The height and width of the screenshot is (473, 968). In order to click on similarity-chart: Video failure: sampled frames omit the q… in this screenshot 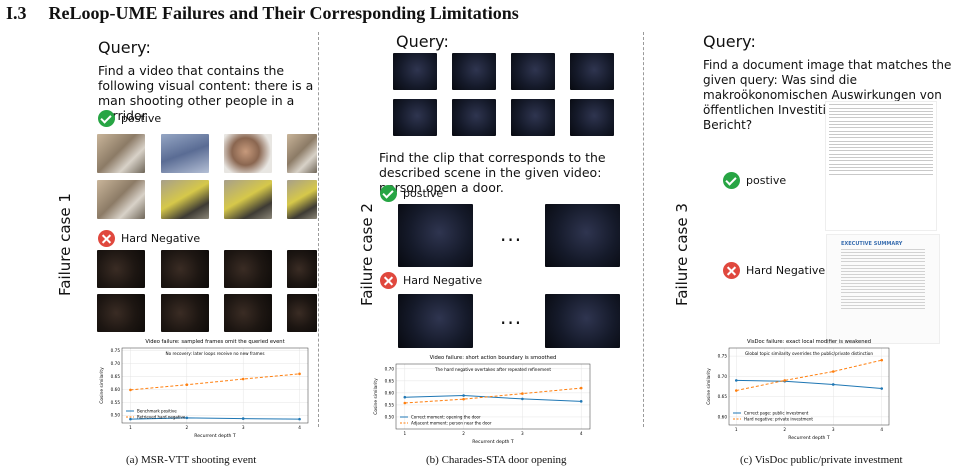, I will do `click(204, 389)`.